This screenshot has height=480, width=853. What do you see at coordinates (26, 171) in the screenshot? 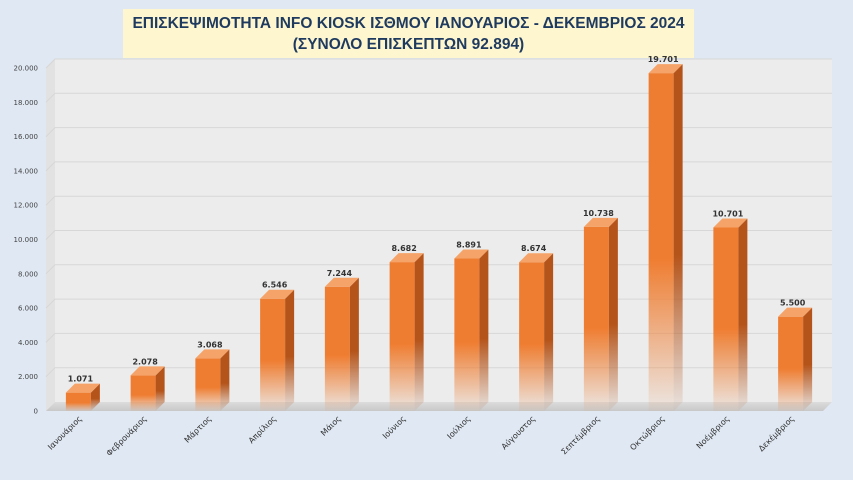
I see `y-tick-label: 14.000` at bounding box center [26, 171].